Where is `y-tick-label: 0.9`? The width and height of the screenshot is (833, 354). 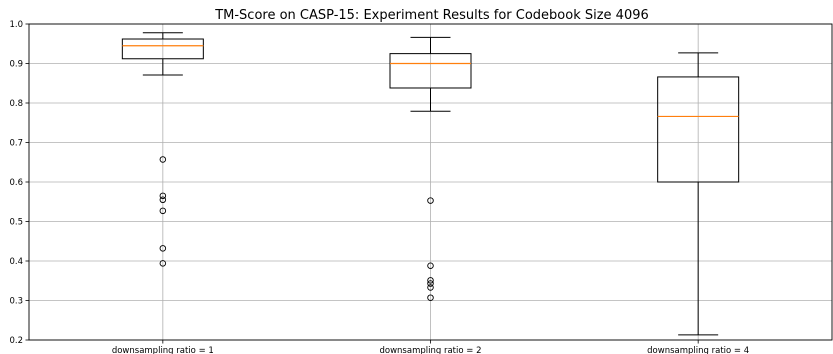
y-tick-label: 0.9 is located at coordinates (16, 65).